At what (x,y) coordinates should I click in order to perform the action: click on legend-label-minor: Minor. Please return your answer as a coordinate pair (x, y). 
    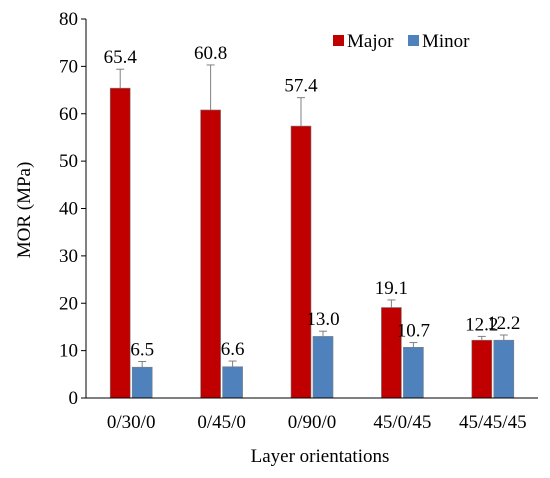
    Looking at the image, I should click on (446, 41).